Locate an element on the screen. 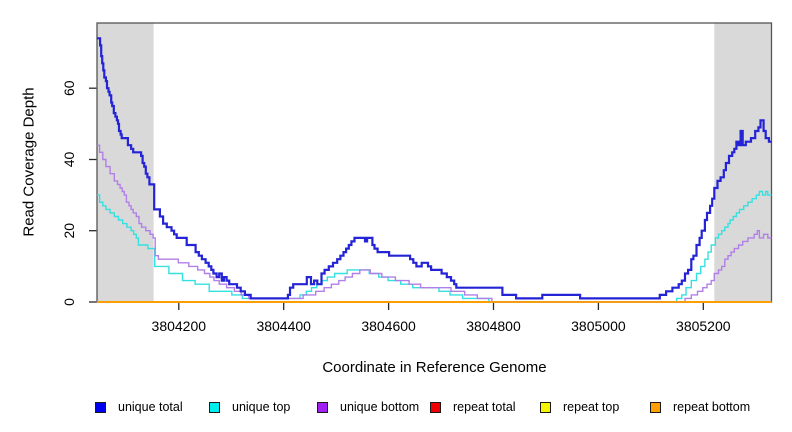  x-tick-label: 3804800 is located at coordinates (493, 326).